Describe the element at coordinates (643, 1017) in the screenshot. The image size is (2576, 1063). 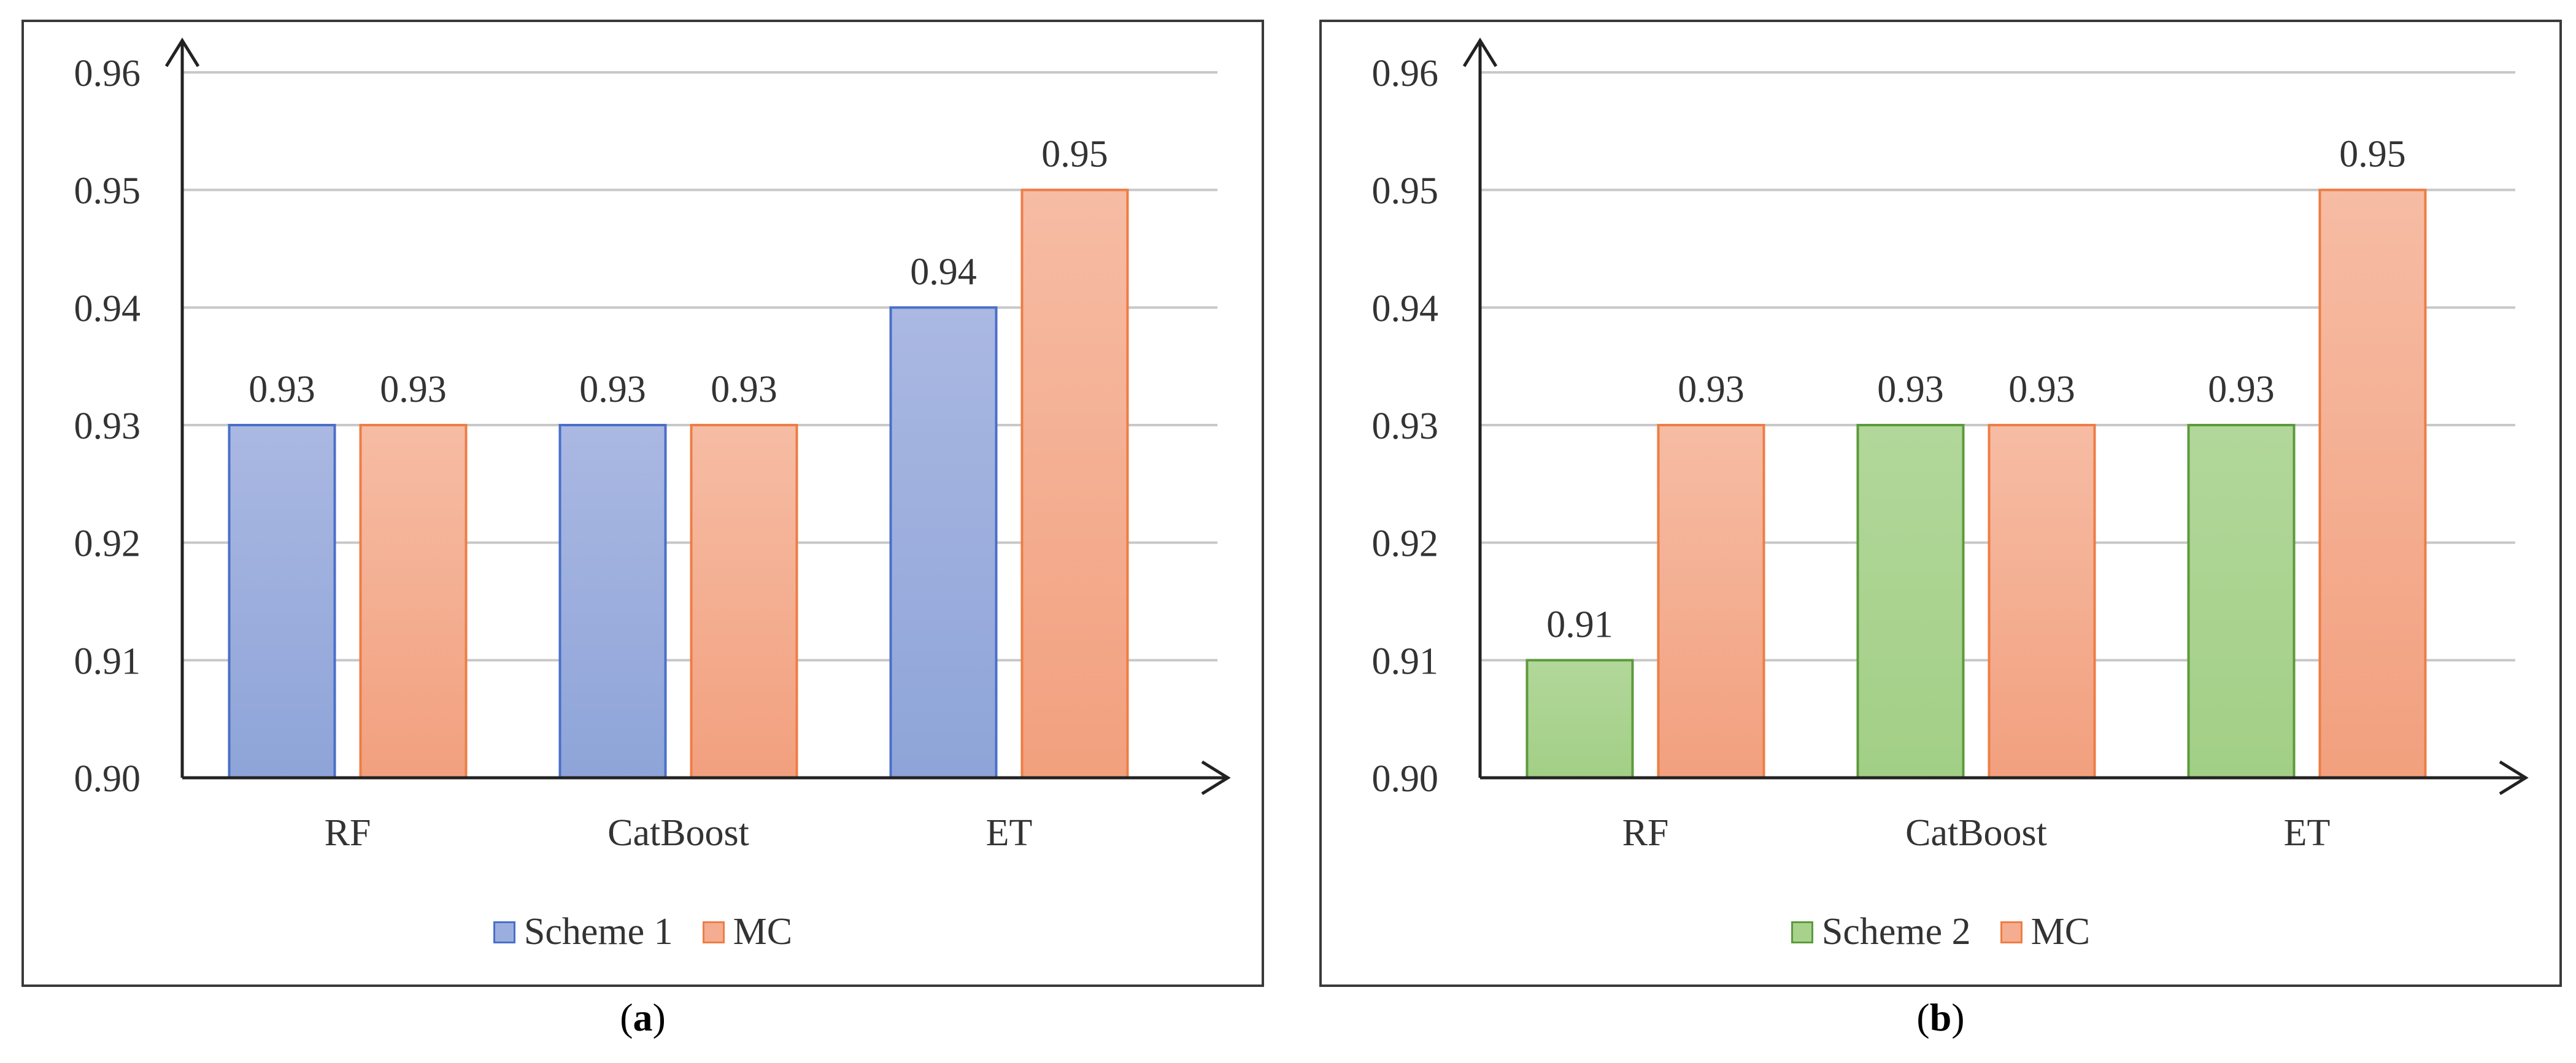
I see `caption-a: (a)` at that location.